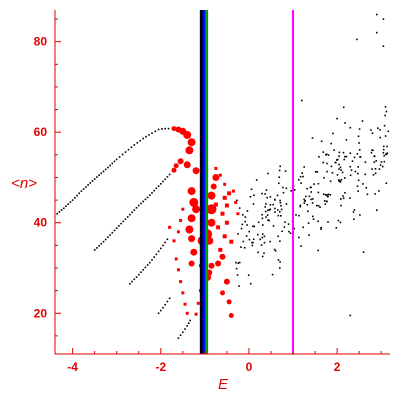 This screenshot has width=400, height=400. What do you see at coordinates (41, 313) in the screenshot?
I see `y-tick-label: 20` at bounding box center [41, 313].